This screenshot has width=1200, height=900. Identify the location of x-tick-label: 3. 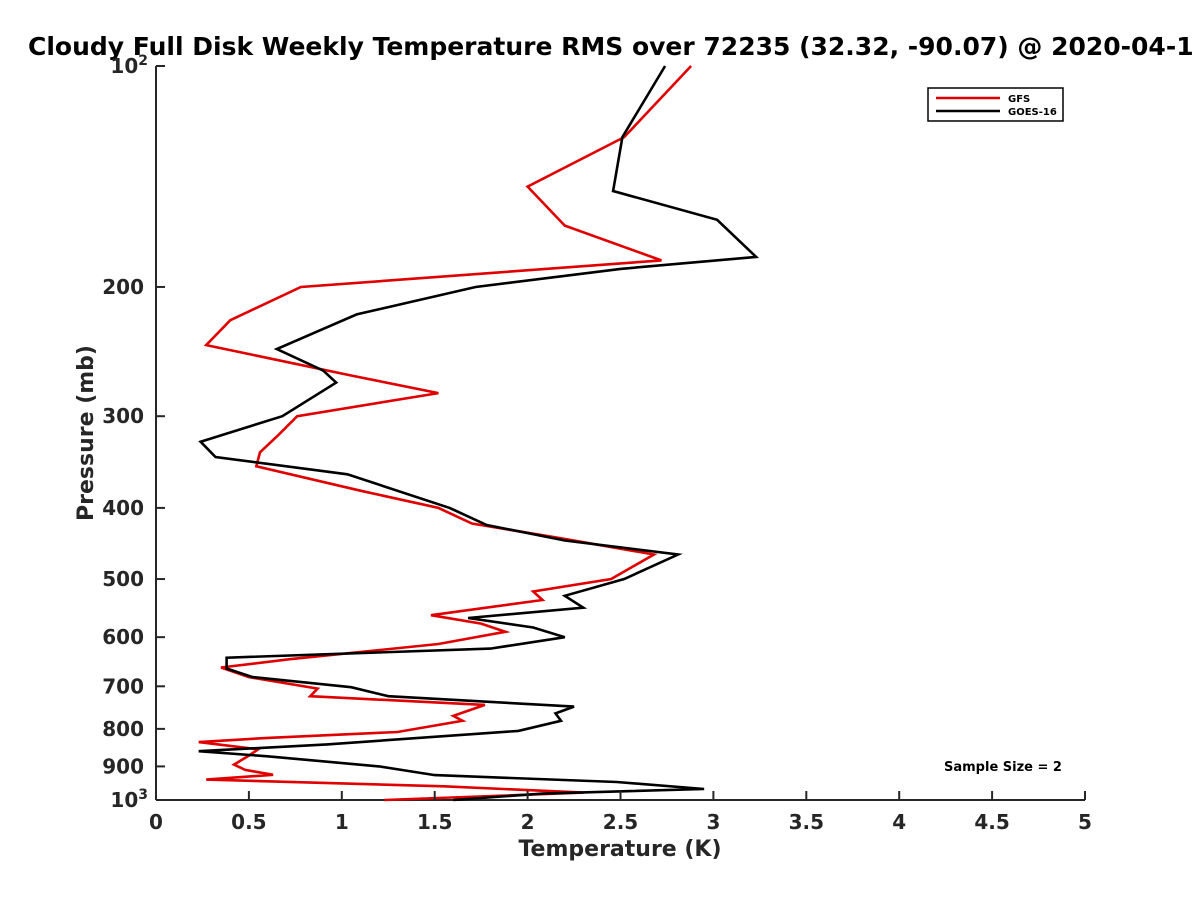
(713, 822).